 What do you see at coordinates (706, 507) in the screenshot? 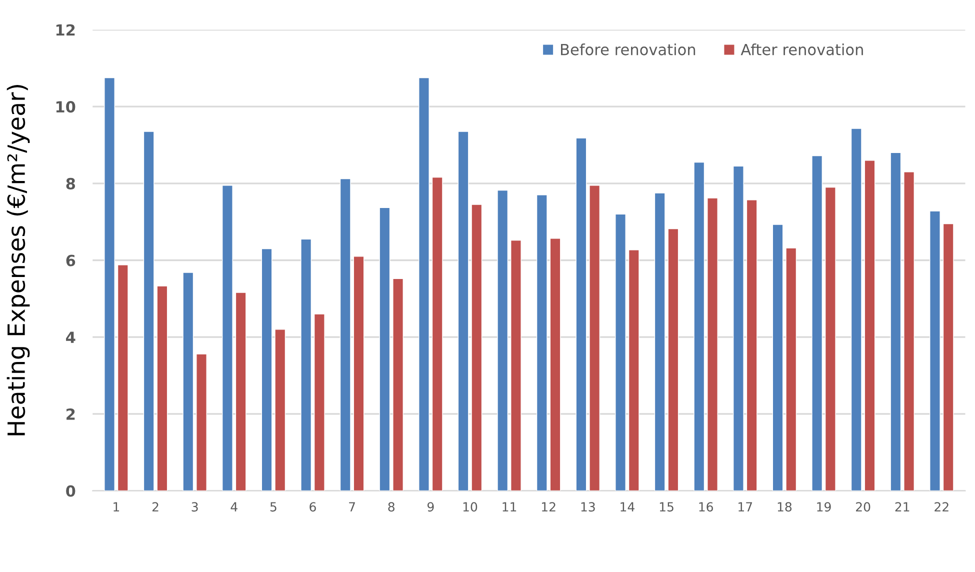
I see `x-tick-label: 16` at bounding box center [706, 507].